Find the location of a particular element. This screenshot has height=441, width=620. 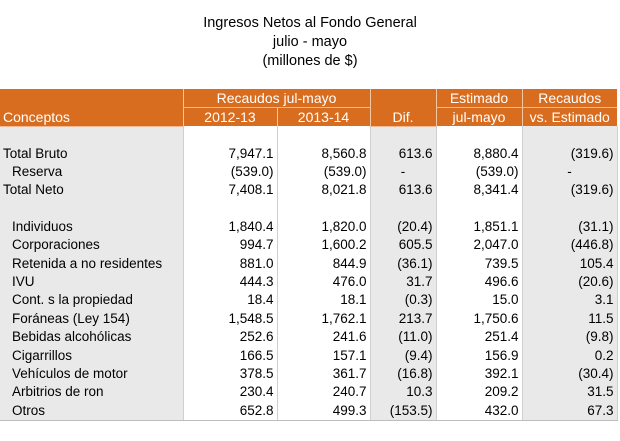

cell-est: 1,851.1 is located at coordinates (478, 227).